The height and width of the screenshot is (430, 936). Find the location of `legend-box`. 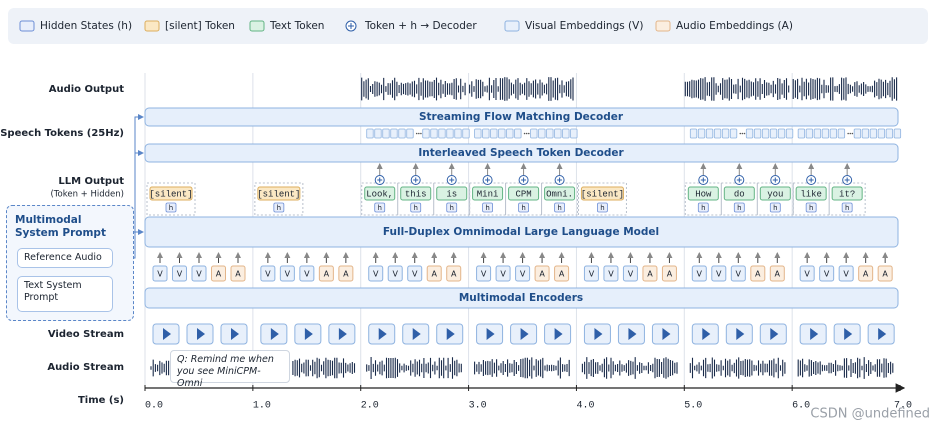

legend-box is located at coordinates (468, 26).